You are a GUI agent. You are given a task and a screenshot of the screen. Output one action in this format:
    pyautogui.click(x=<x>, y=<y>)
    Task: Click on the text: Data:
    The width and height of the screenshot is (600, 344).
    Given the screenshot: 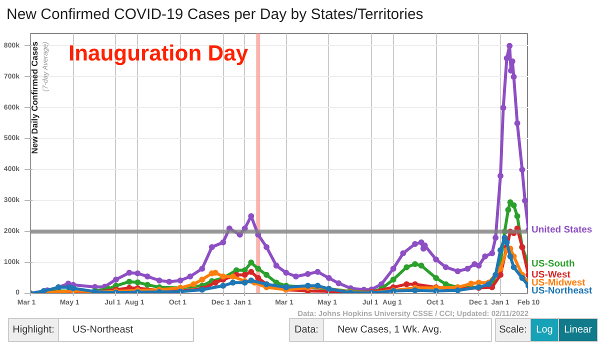 What is the action you would take?
    pyautogui.click(x=306, y=330)
    